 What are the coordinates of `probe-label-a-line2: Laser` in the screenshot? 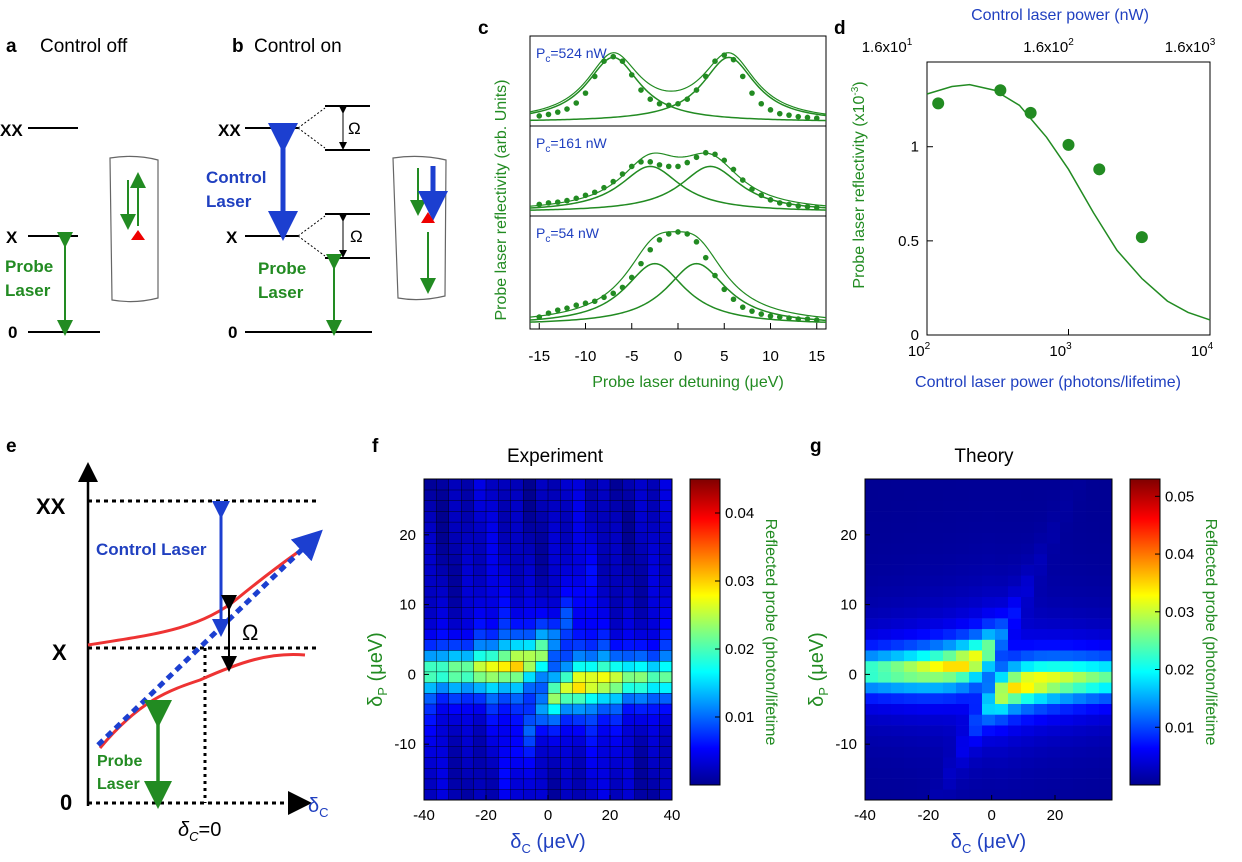 It's located at (28, 290).